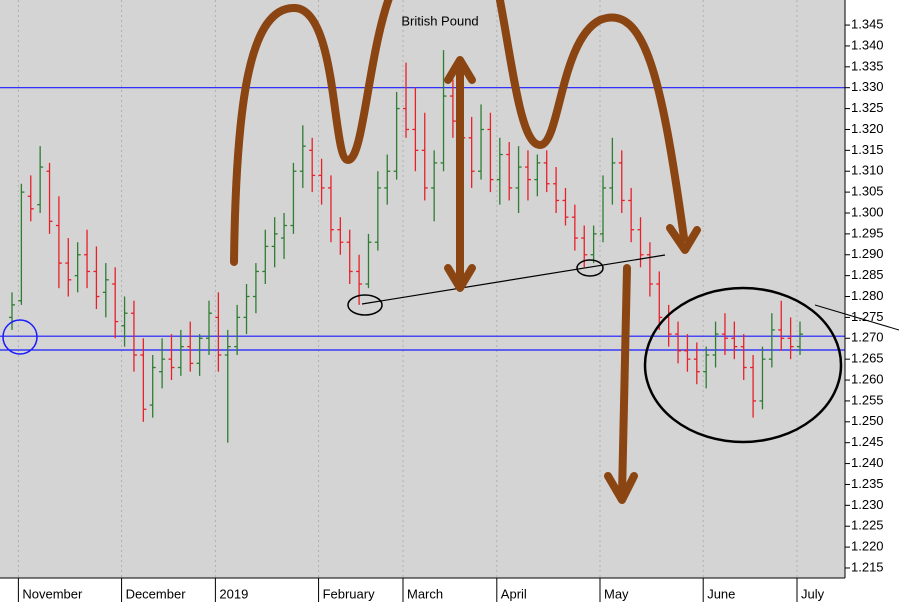  Describe the element at coordinates (349, 593) in the screenshot. I see `x-tick-label: February` at that location.